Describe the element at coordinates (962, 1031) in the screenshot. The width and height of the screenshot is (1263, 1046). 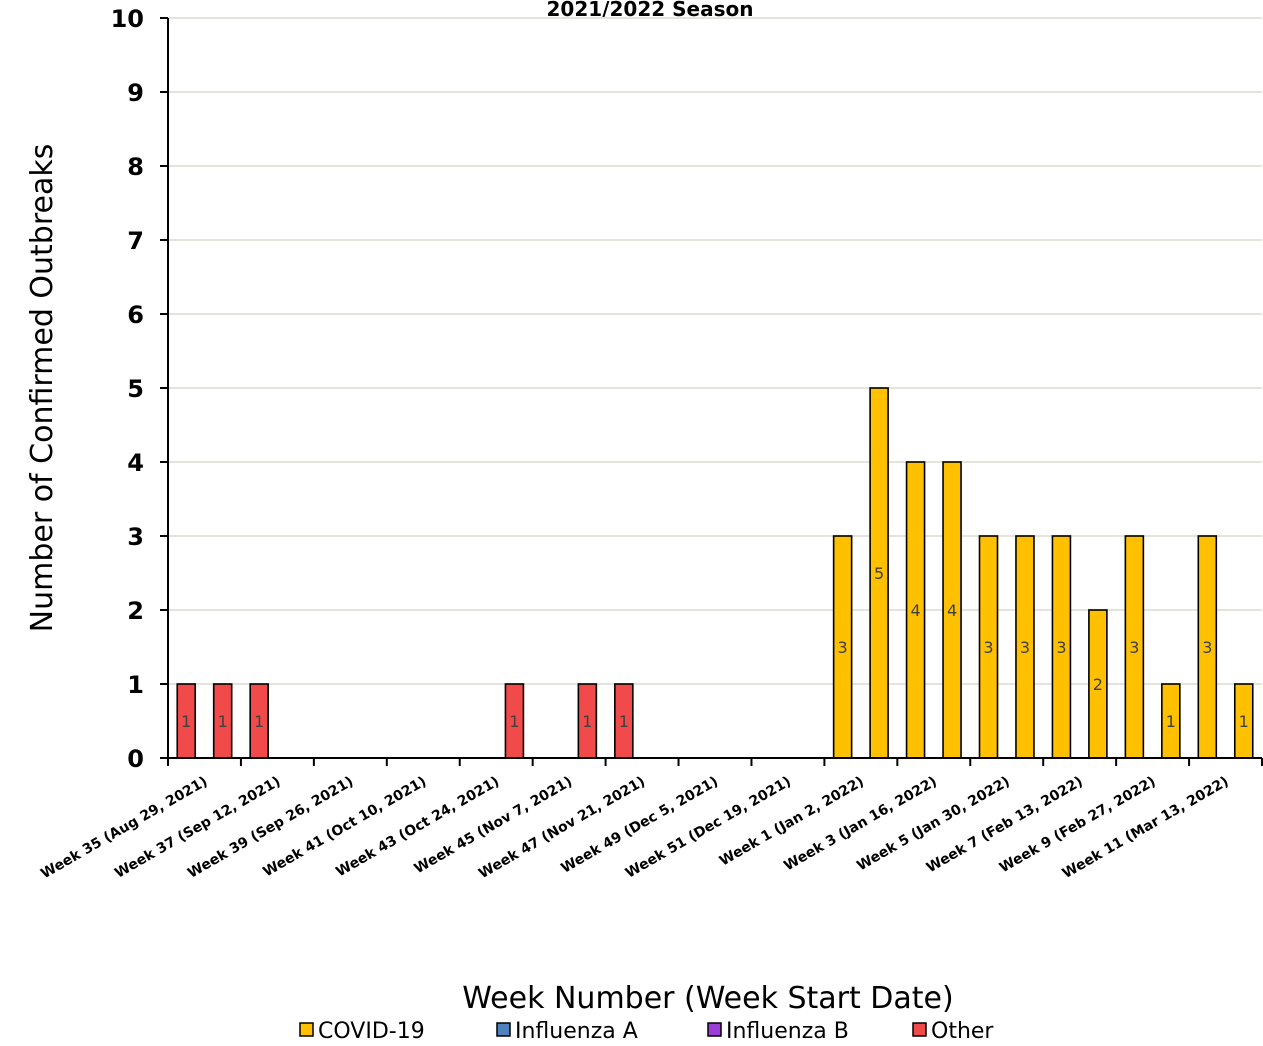
I see `legend-label: Other` at that location.